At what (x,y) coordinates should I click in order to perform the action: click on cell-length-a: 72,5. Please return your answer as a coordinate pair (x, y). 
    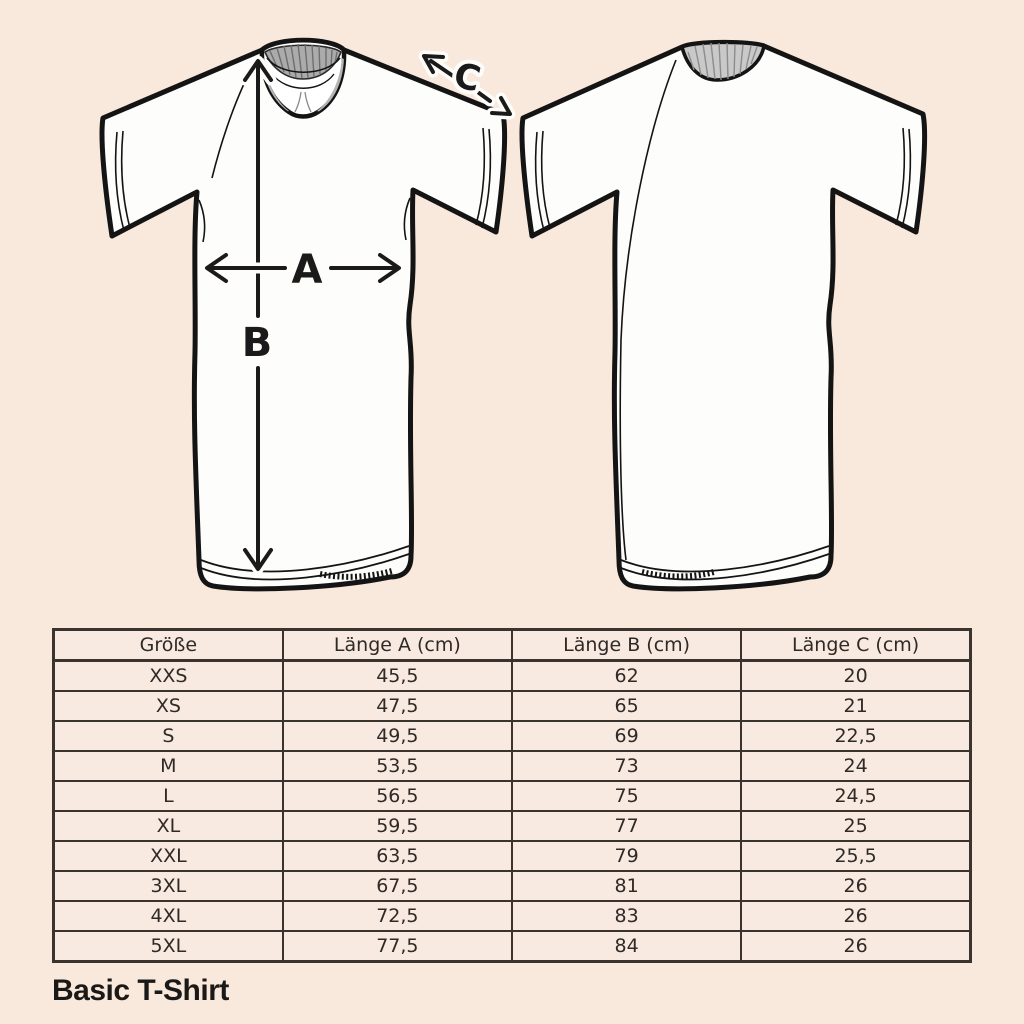
    Looking at the image, I should click on (397, 916).